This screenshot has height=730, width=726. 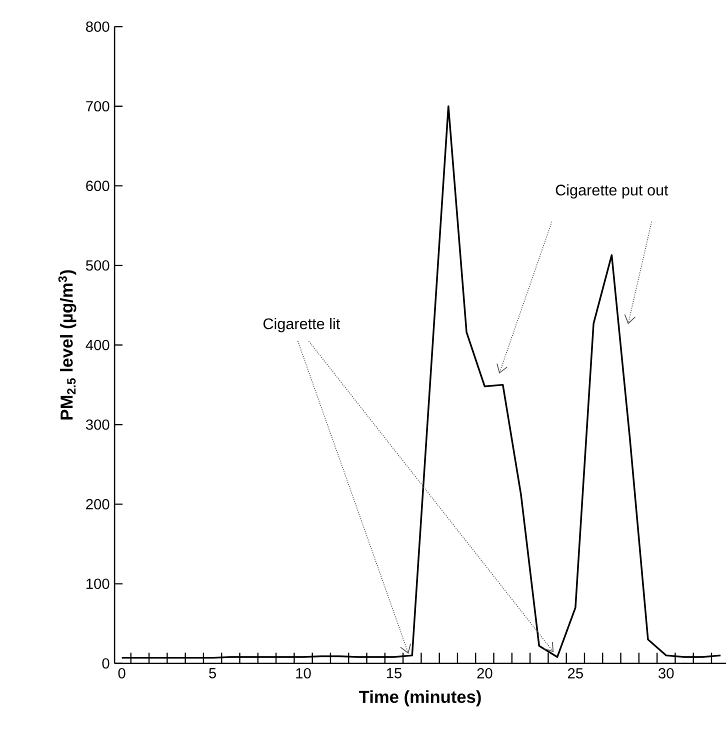 What do you see at coordinates (98, 186) in the screenshot?
I see `y-tick-label: 600` at bounding box center [98, 186].